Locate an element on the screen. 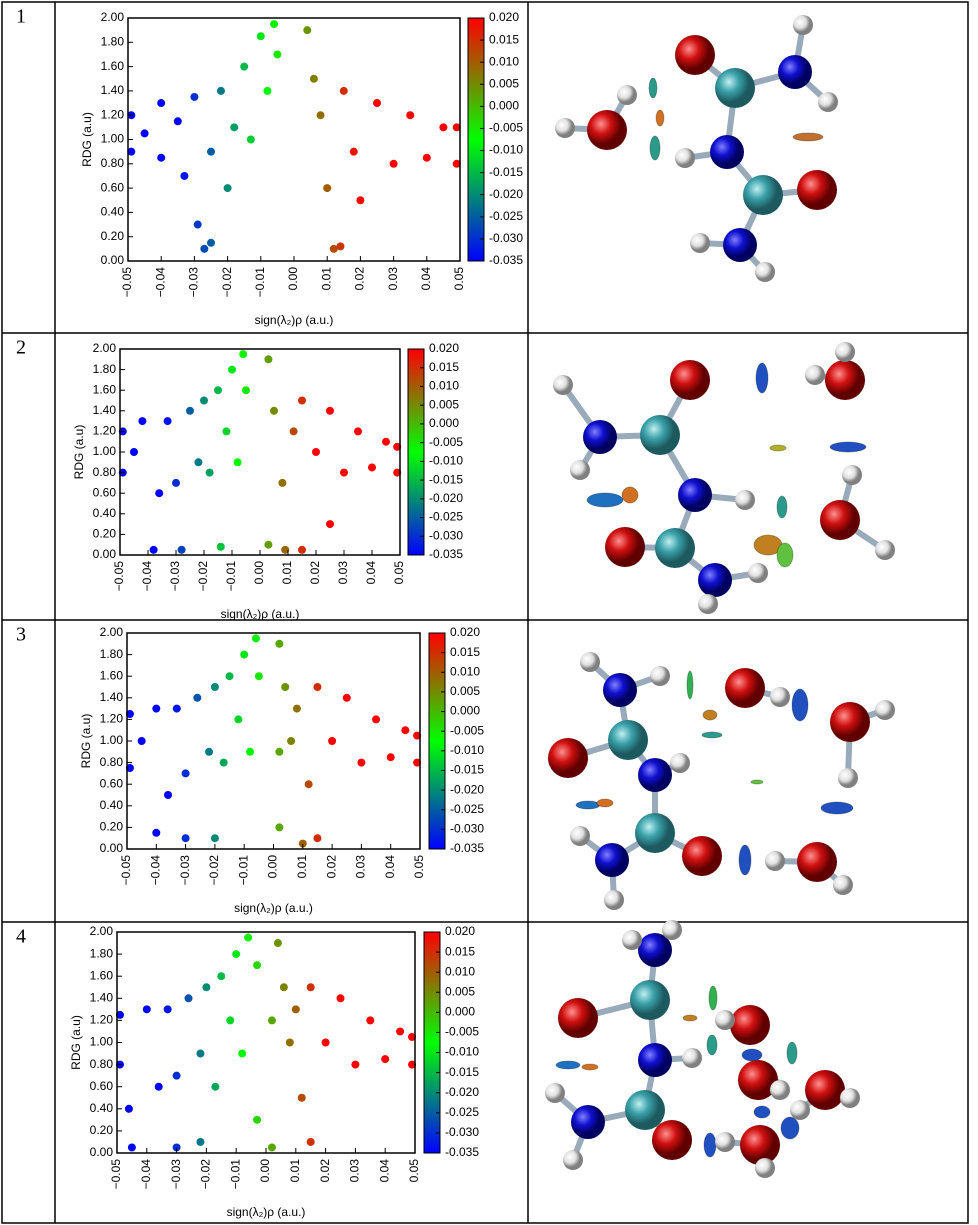 This screenshot has width=978, height=1225. x-tick-label: 0.02 is located at coordinates (360, 279).